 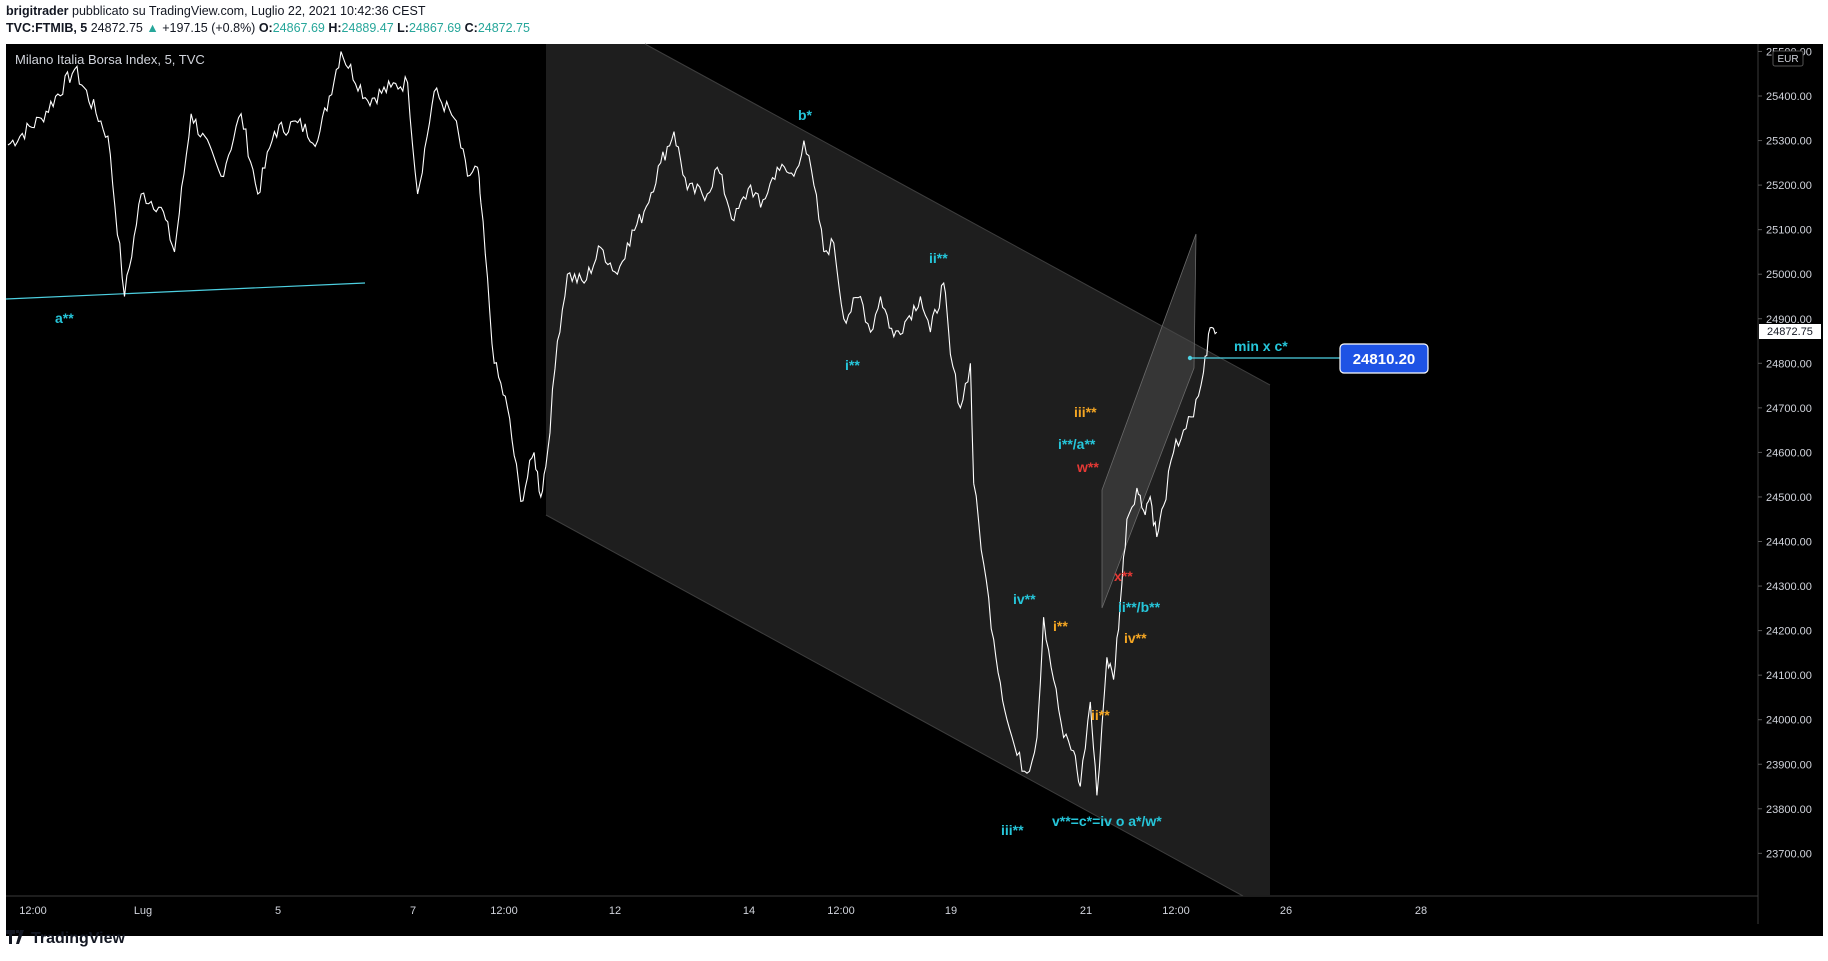 What do you see at coordinates (1135, 638) in the screenshot?
I see `label-iv2-orange: iv**` at bounding box center [1135, 638].